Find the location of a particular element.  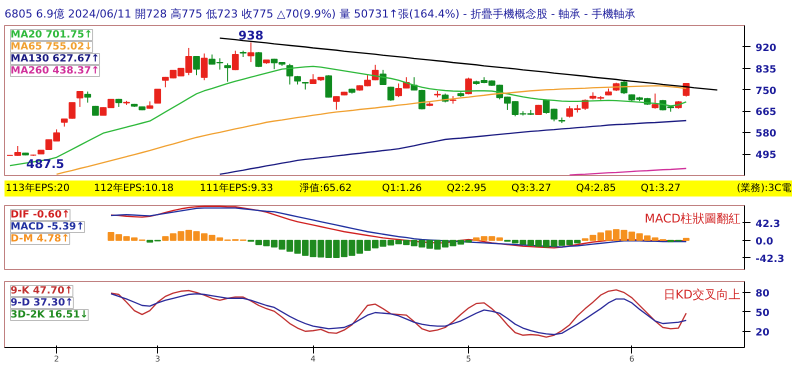

text: MACD -5.39↑ is located at coordinates (47, 227).